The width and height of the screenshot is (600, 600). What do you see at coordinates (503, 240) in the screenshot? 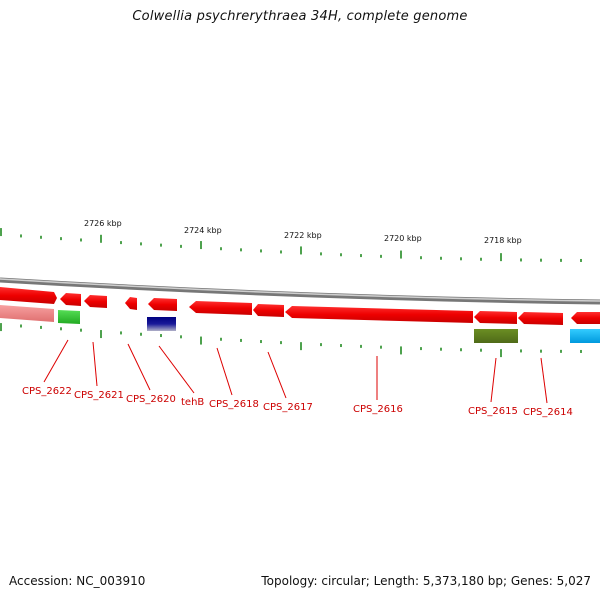
I see `scale-label: 2718 kbp` at bounding box center [503, 240].